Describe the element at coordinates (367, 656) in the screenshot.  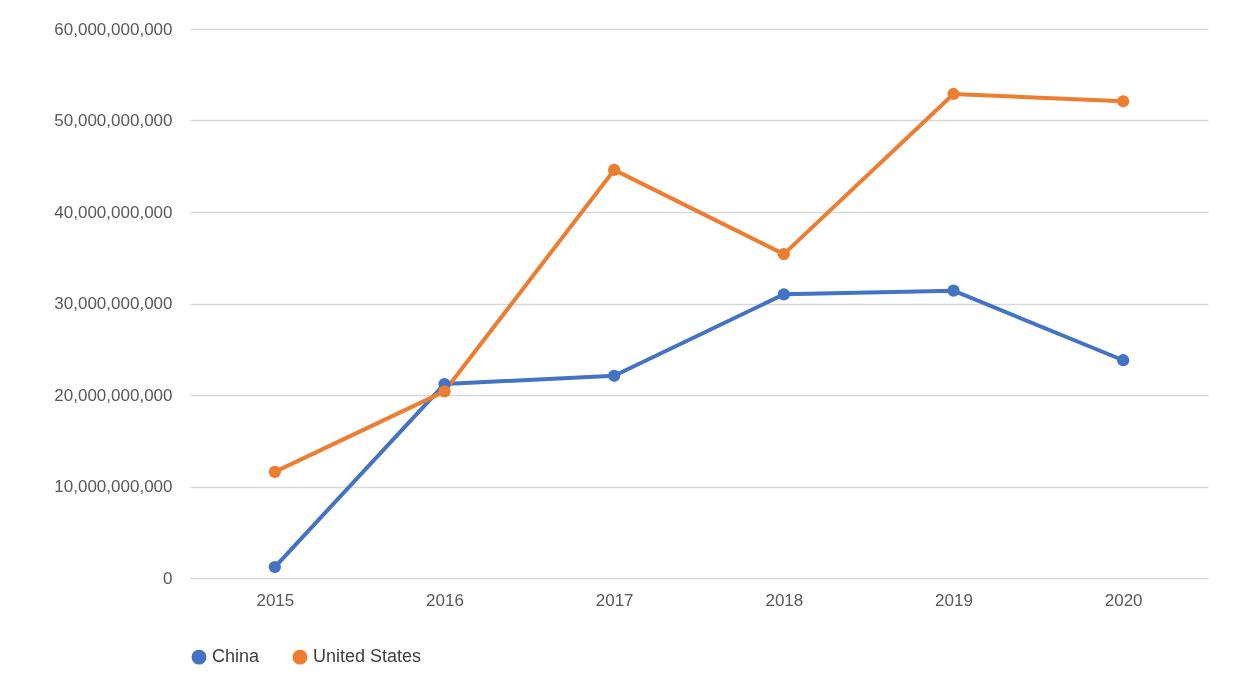
I see `legend-label: United States` at that location.